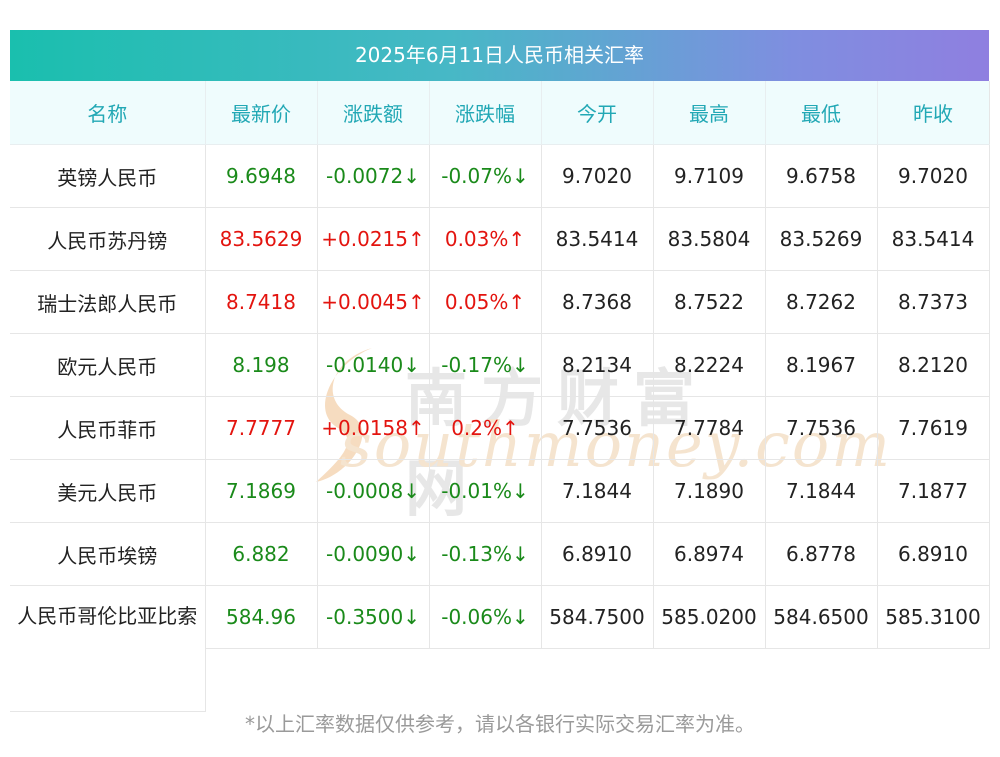 The image size is (1000, 757). What do you see at coordinates (933, 554) in the screenshot?
I see `cell-prev: 6.8910` at bounding box center [933, 554].